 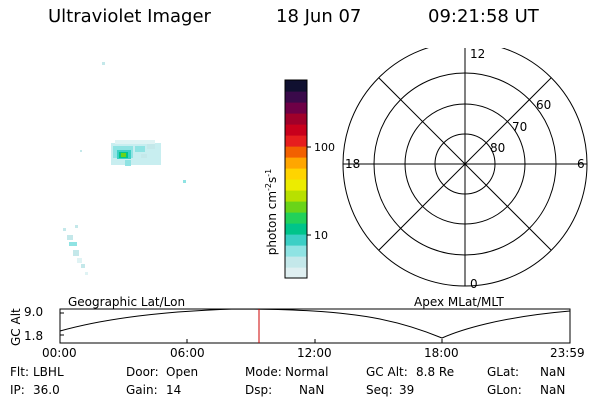 I want to click on mlt-label-12: 12, so click(x=478, y=54).